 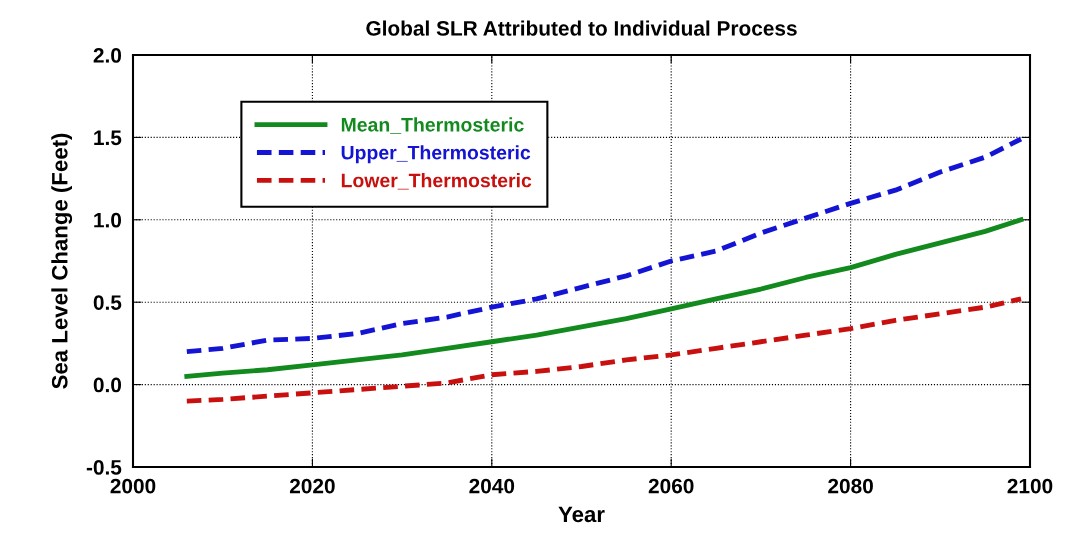 What do you see at coordinates (104, 467) in the screenshot?
I see `y-tick-label: -0.5` at bounding box center [104, 467].